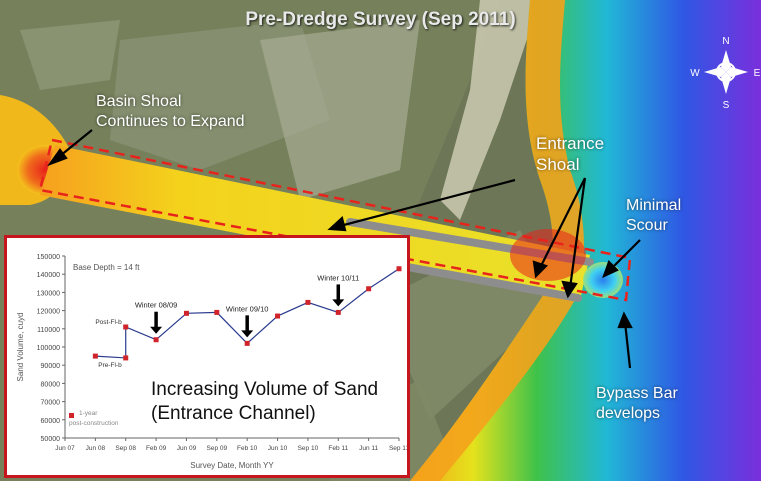  What do you see at coordinates (338, 277) in the screenshot?
I see `event-label: Winter 10/11` at bounding box center [338, 277].